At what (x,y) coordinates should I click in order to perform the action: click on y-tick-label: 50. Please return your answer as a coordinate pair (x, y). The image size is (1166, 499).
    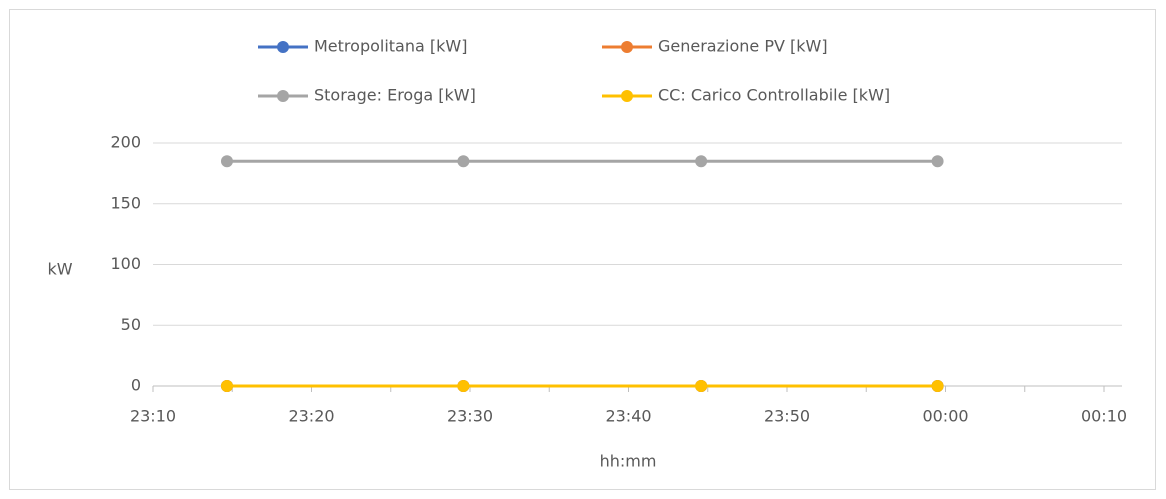
    Looking at the image, I should click on (131, 324).